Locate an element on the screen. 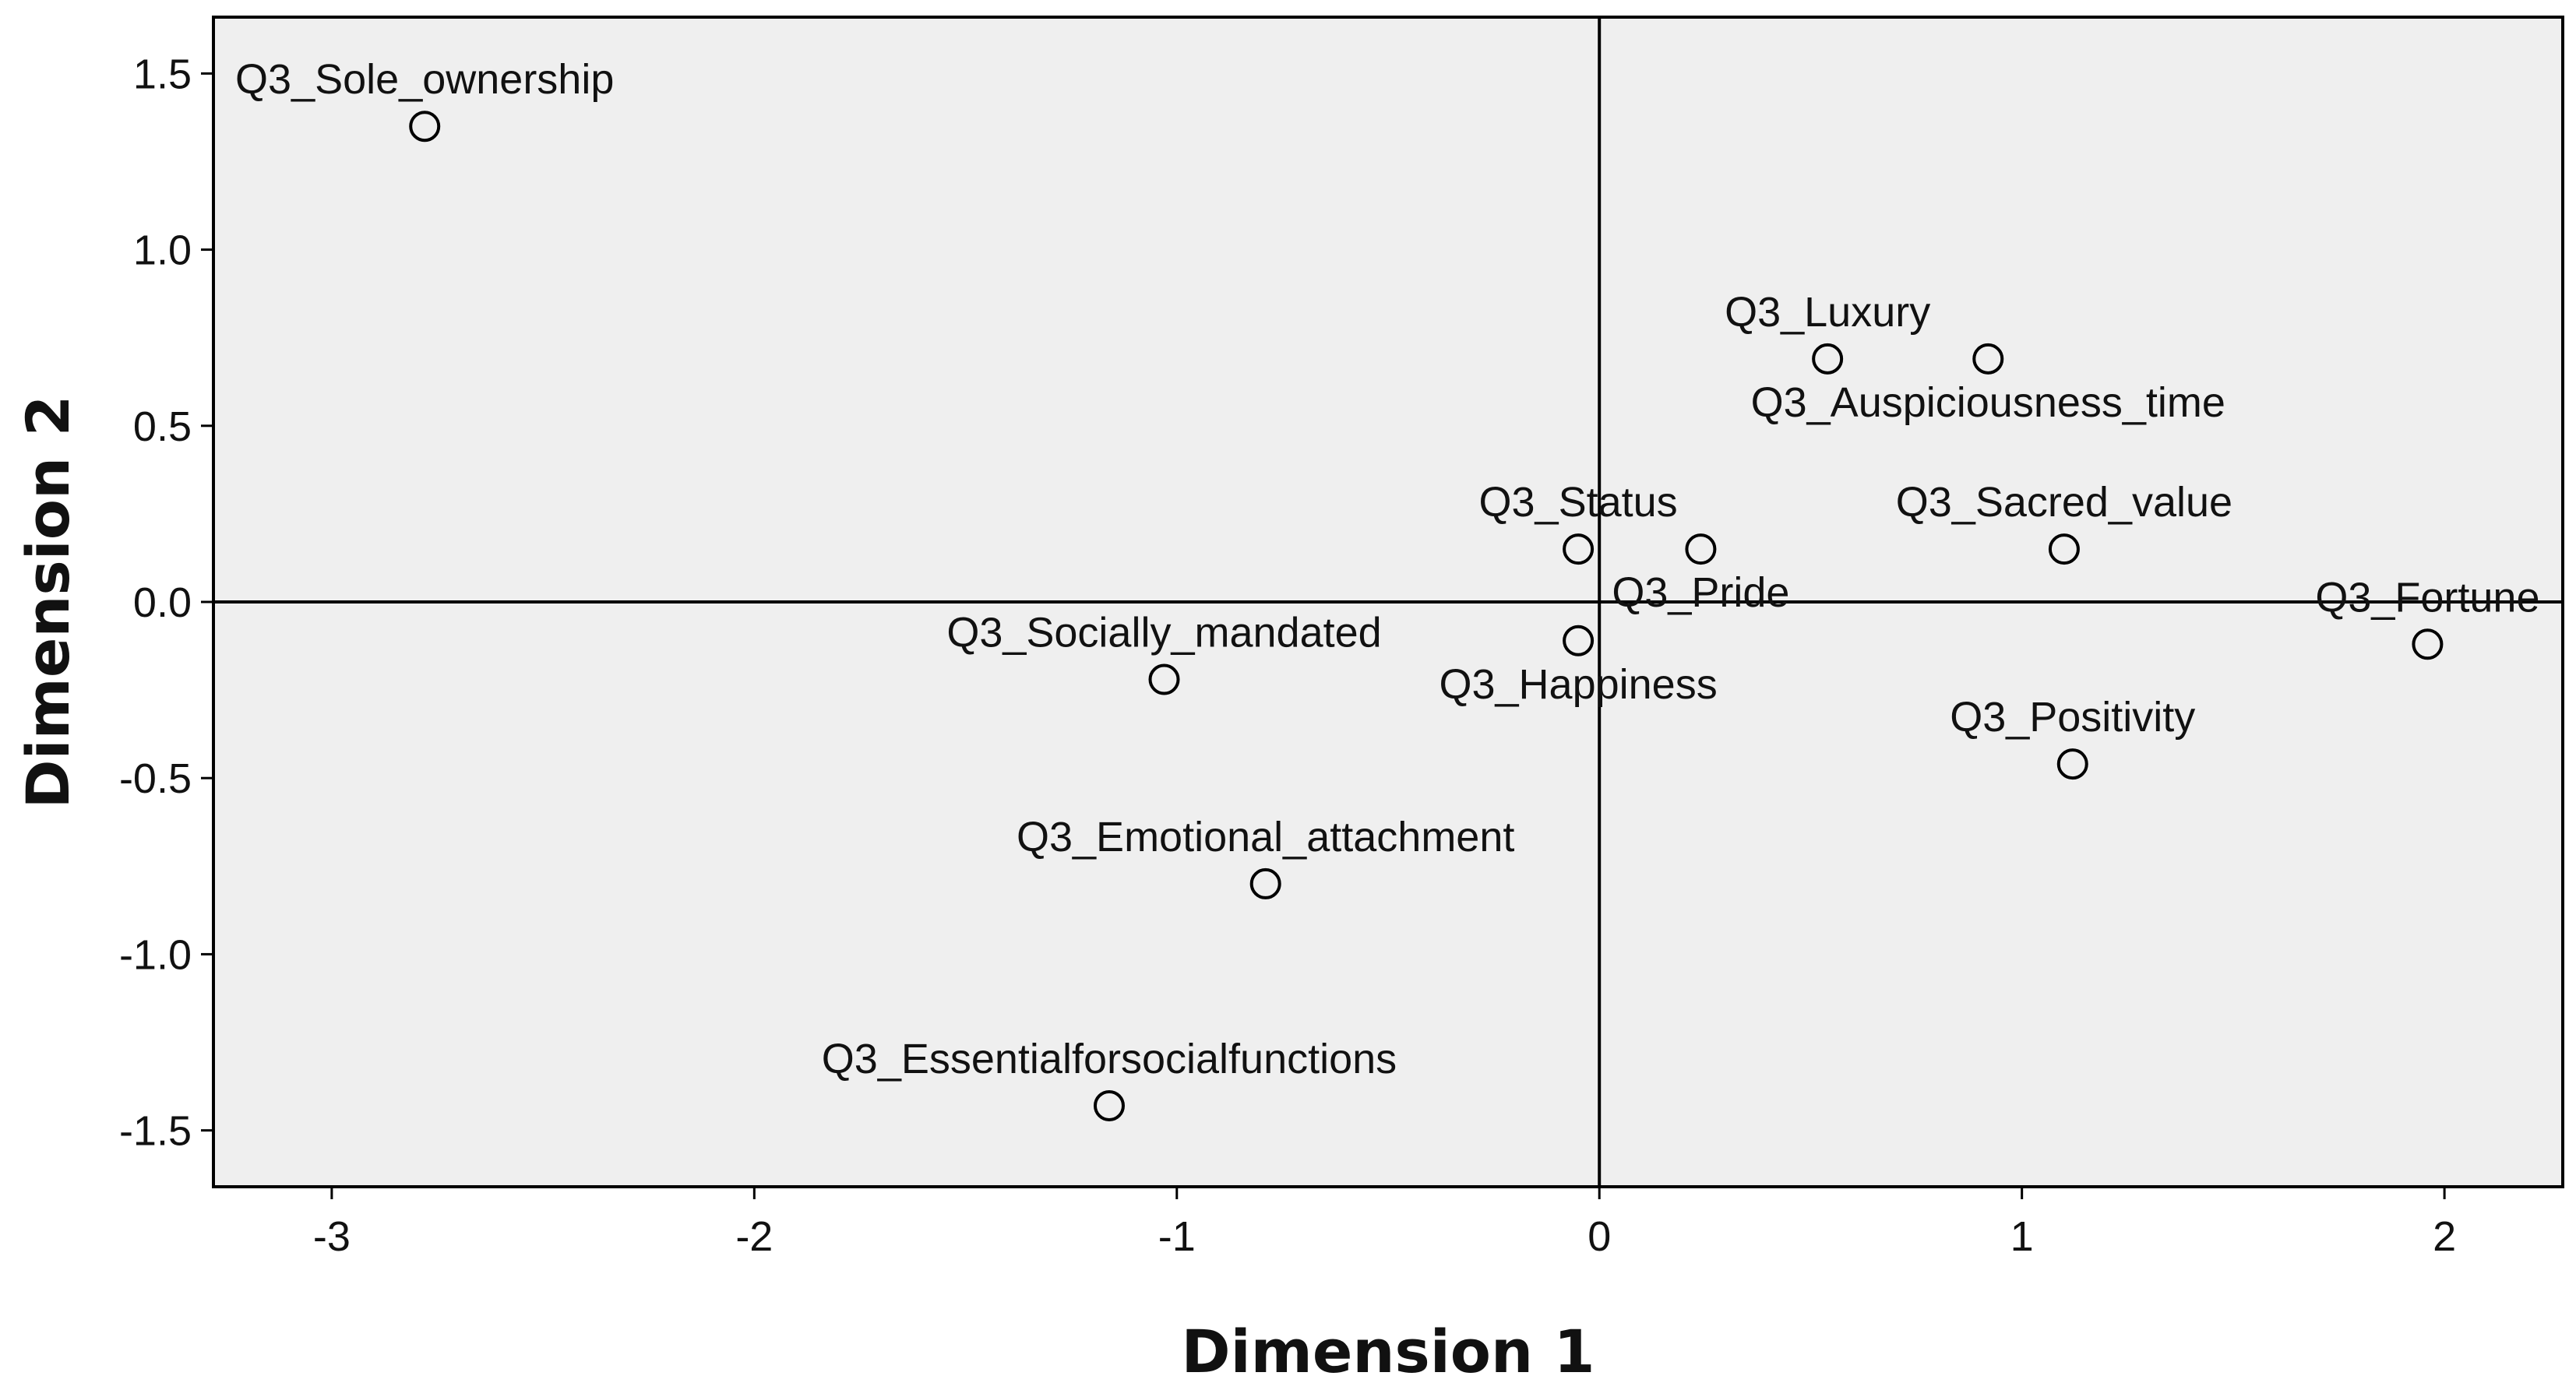 This screenshot has height=1390, width=2576. y-tick-label: 0.0 is located at coordinates (163, 602).